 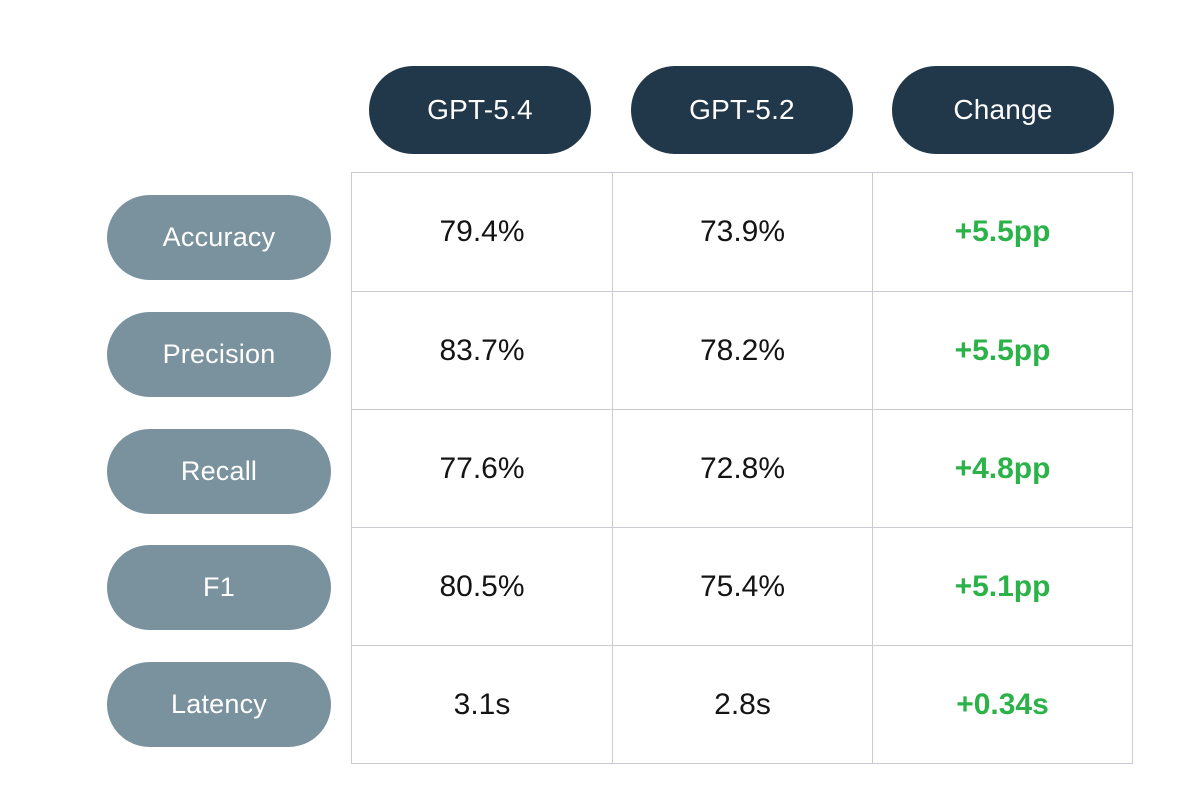 I want to click on column-header-label: GPT-5.4, so click(x=480, y=109).